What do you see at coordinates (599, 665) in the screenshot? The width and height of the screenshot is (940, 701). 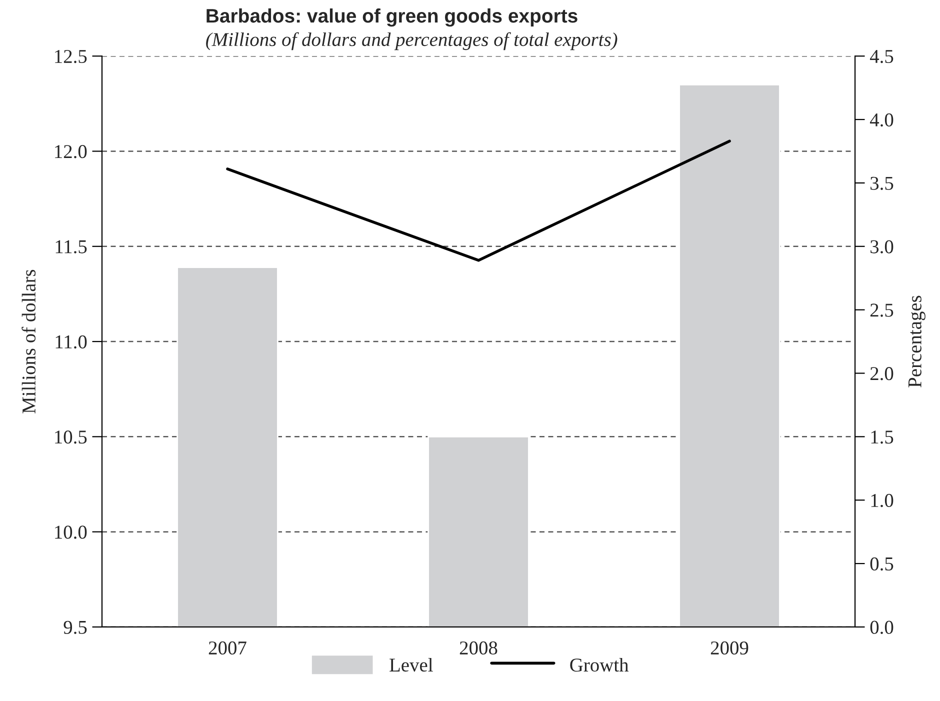 I see `legend-label: Growth` at bounding box center [599, 665].